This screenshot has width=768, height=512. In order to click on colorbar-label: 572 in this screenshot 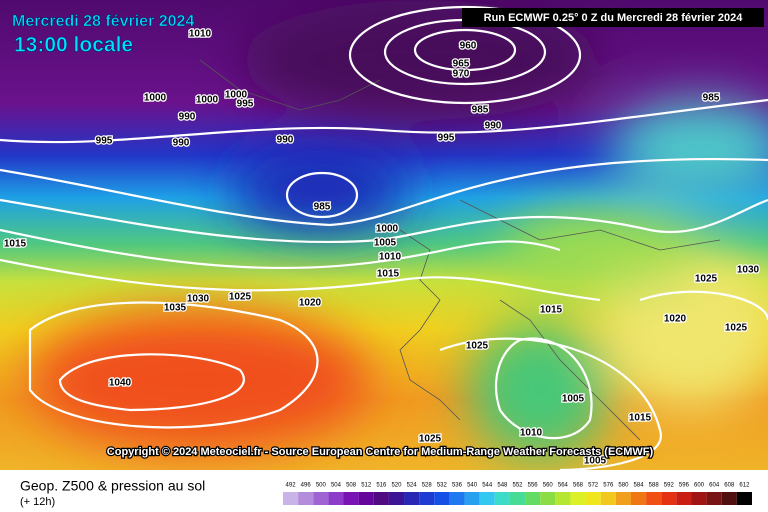, I will do `click(593, 486)`.